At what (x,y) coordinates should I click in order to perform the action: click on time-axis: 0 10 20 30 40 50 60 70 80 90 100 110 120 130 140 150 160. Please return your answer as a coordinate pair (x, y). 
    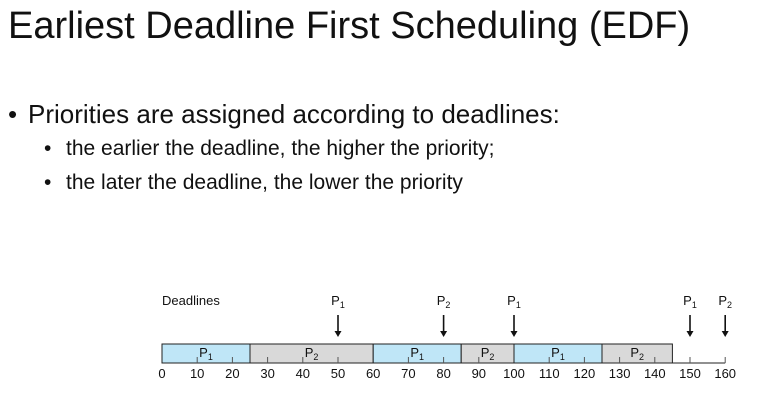
    Looking at the image, I should click on (447, 369).